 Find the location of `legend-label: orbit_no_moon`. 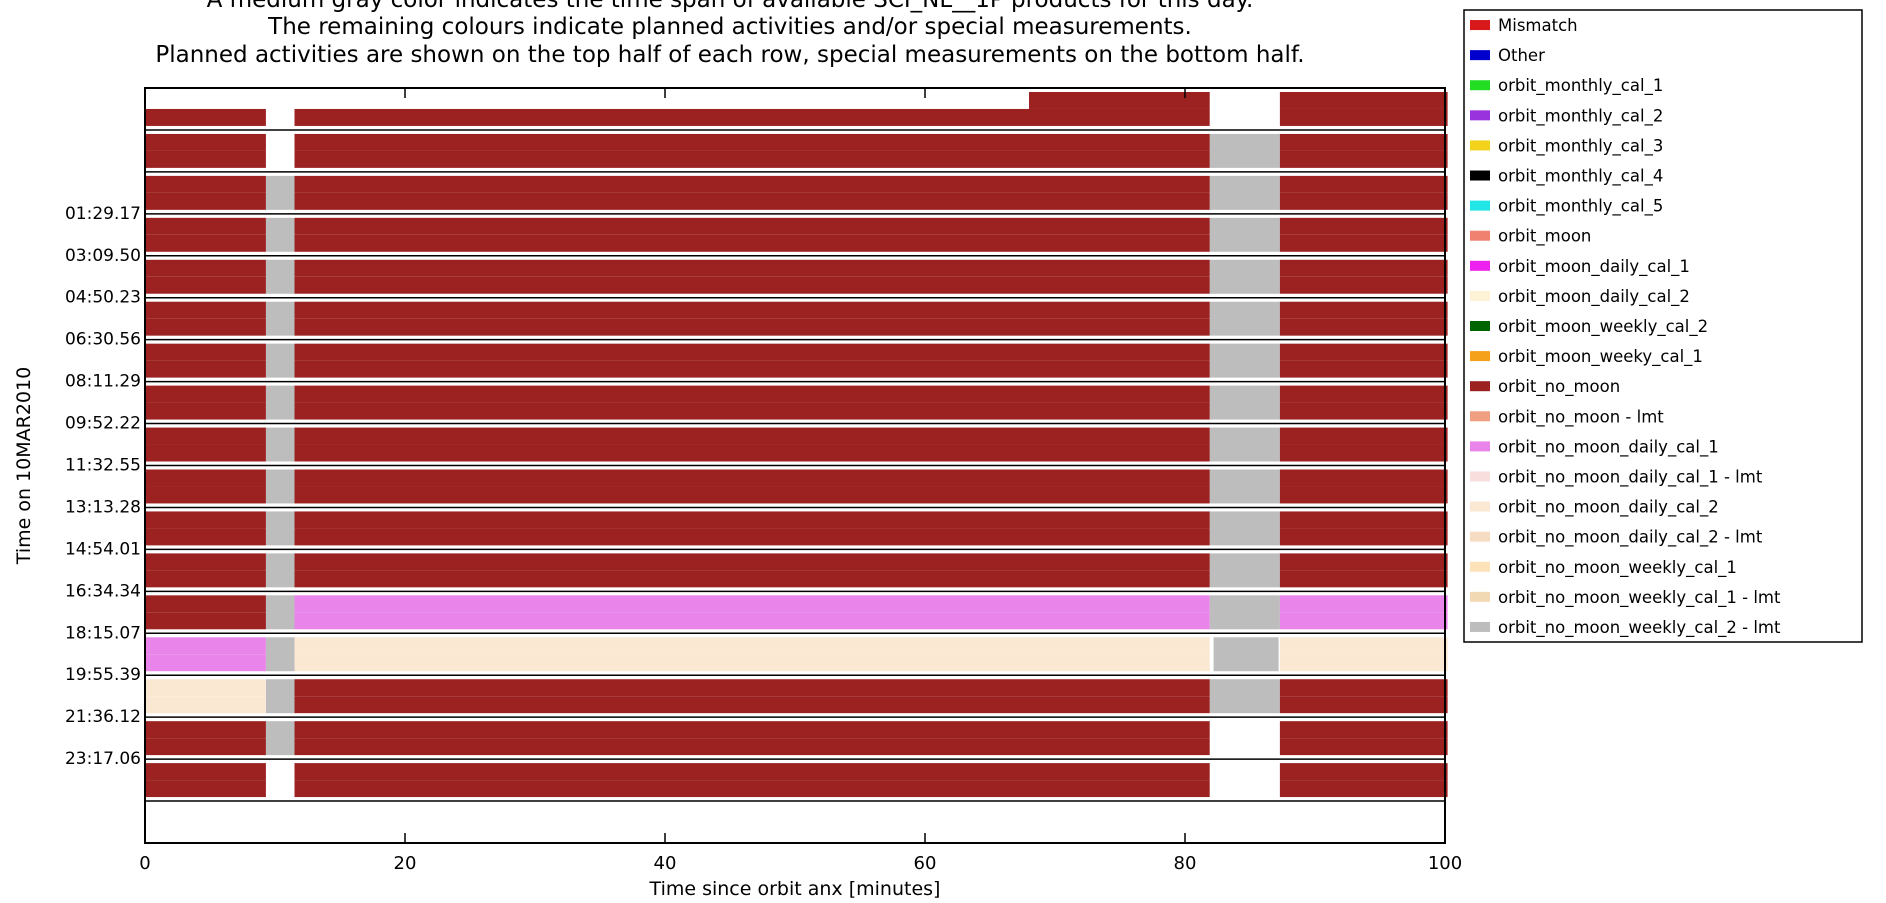

legend-label: orbit_no_moon is located at coordinates (1559, 387).